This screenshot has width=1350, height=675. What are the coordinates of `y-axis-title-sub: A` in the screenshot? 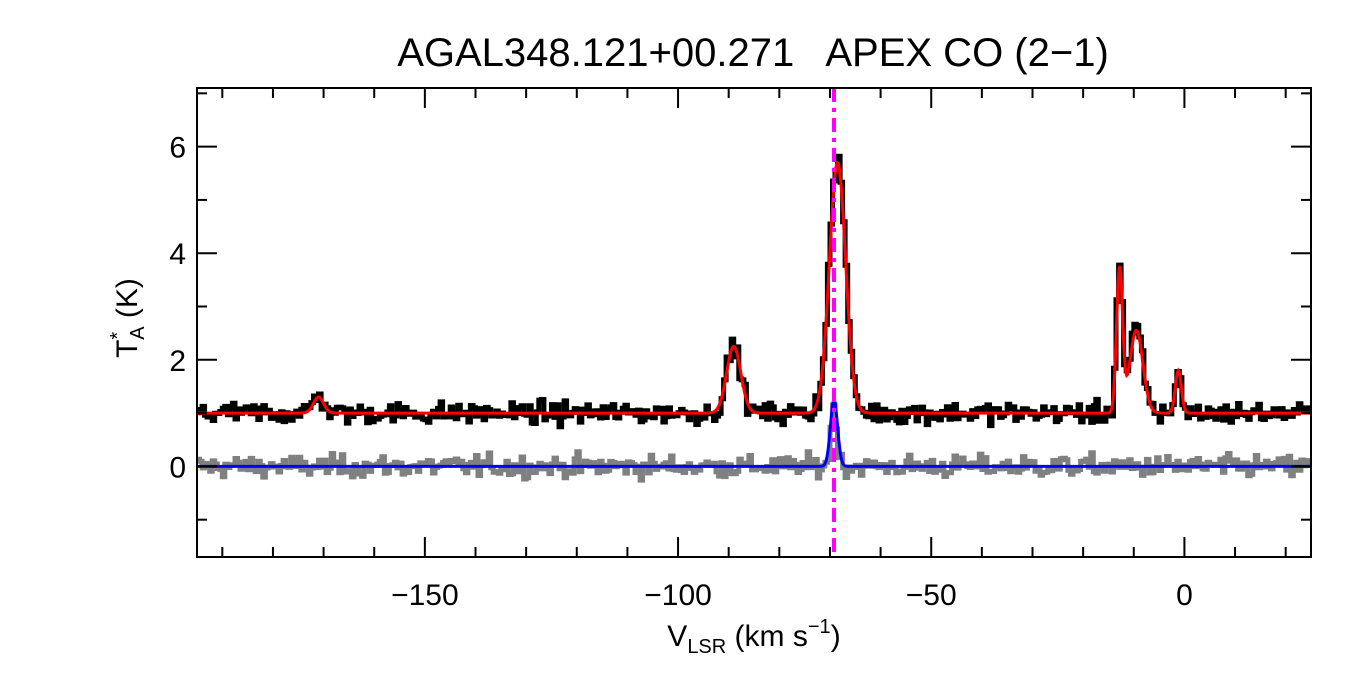 It's located at (138, 333).